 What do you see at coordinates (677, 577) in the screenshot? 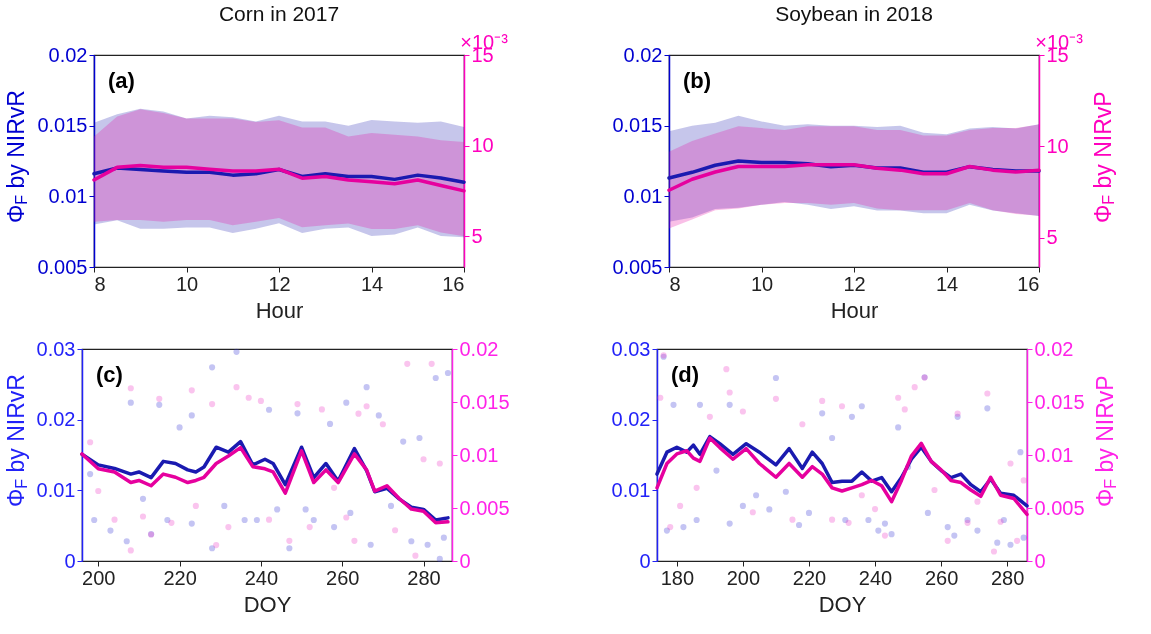
I see `x-tick-label: 180` at bounding box center [677, 577].